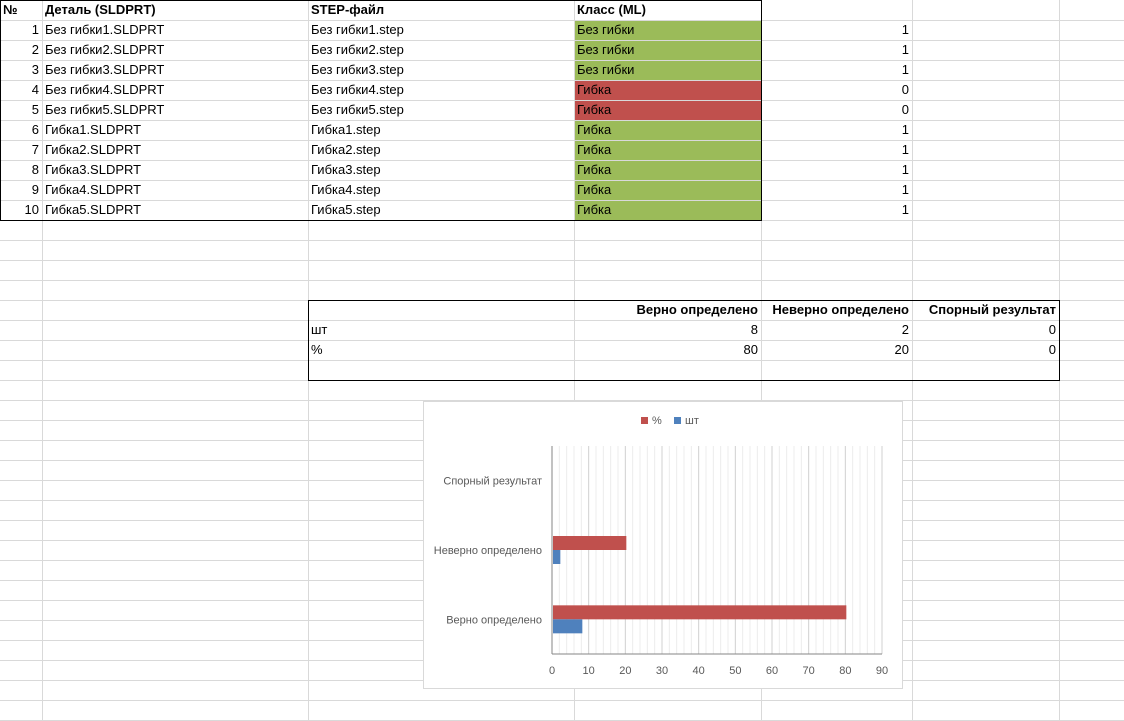 The image size is (1124, 721). I want to click on row-number-cell: 2, so click(35, 49).